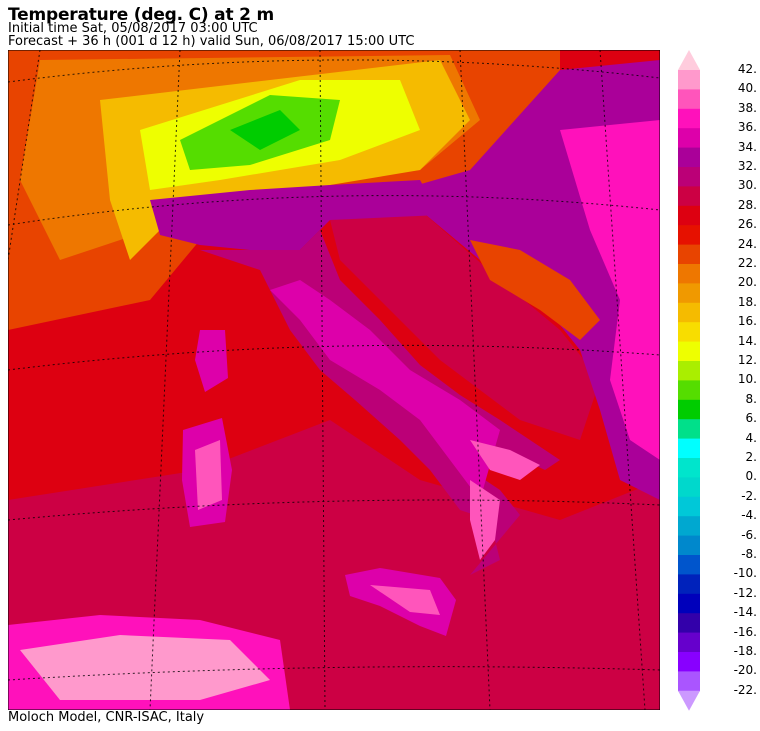 This screenshot has width=760, height=731. I want to click on model-credit: Moloch Model, CNR-ISAC, Italy, so click(106, 717).